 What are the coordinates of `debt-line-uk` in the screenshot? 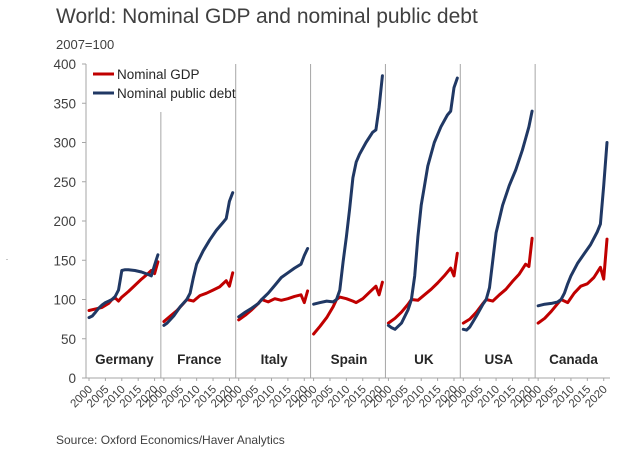 It's located at (422, 203).